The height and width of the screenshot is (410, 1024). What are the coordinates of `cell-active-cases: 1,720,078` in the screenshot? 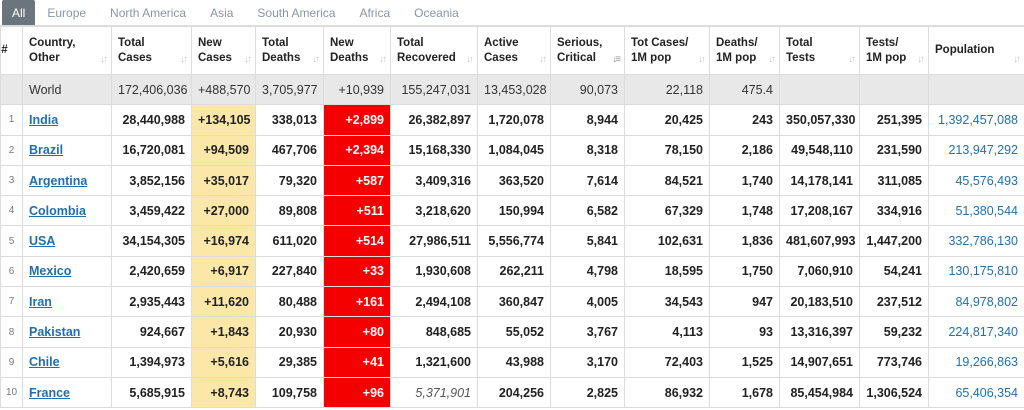 It's located at (514, 120).